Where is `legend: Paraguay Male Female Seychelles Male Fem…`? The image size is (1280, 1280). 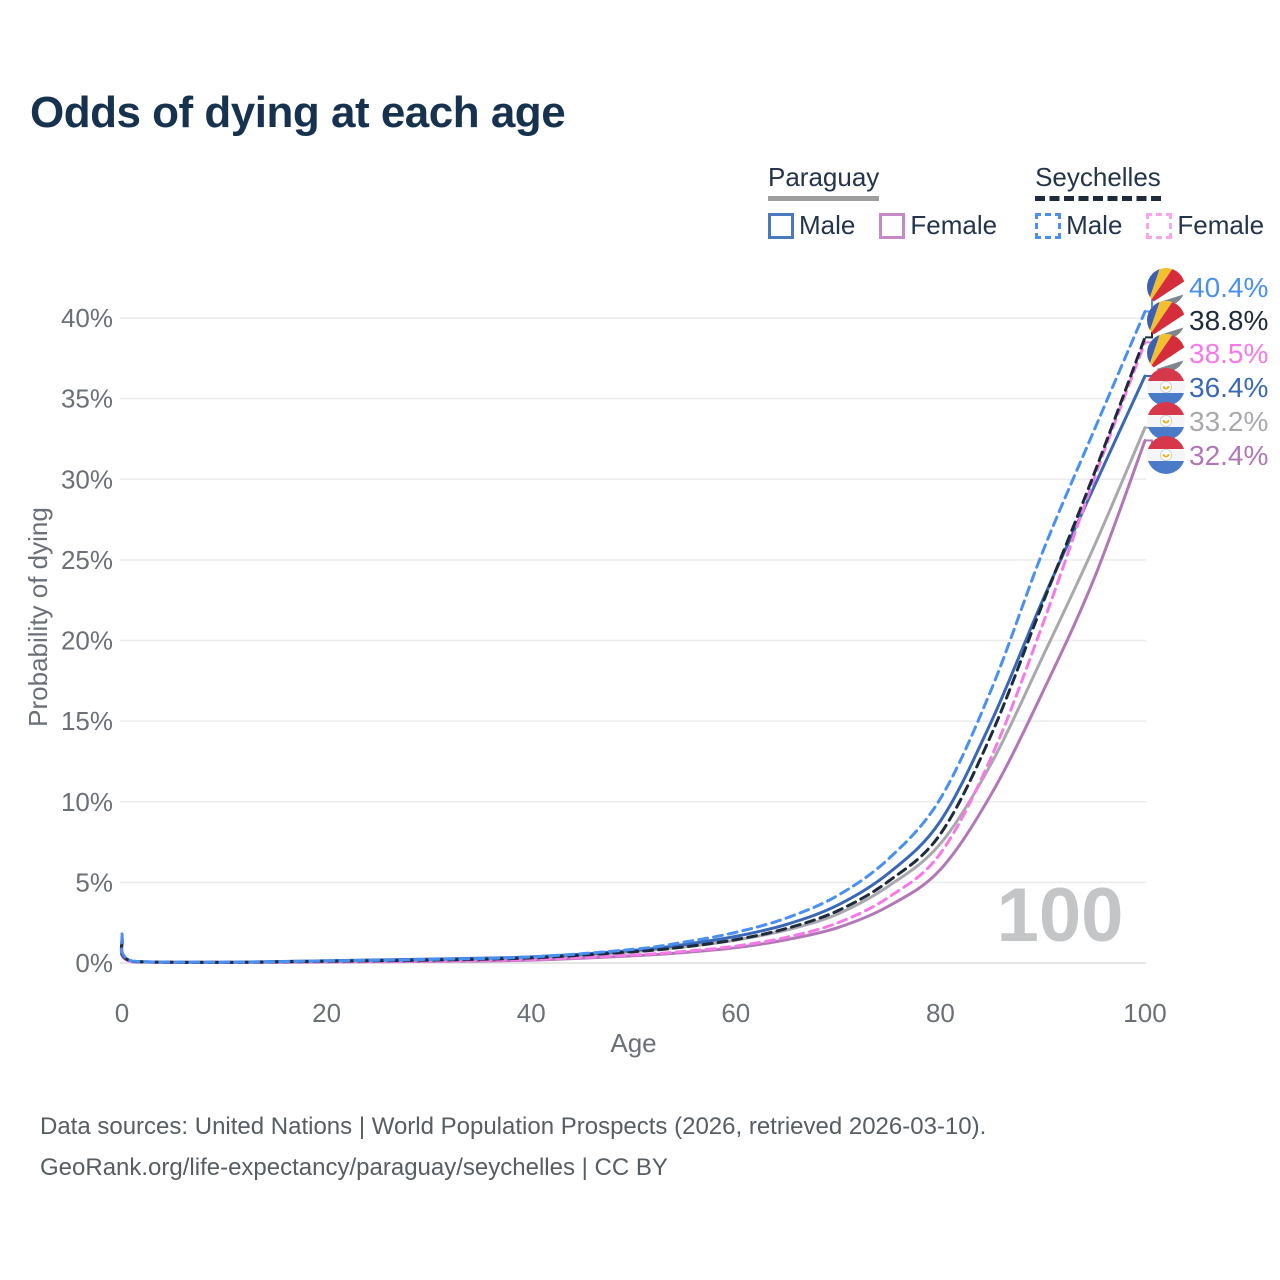 legend: Paraguay Male Female Seychelles Male Fem… is located at coordinates (1016, 201).